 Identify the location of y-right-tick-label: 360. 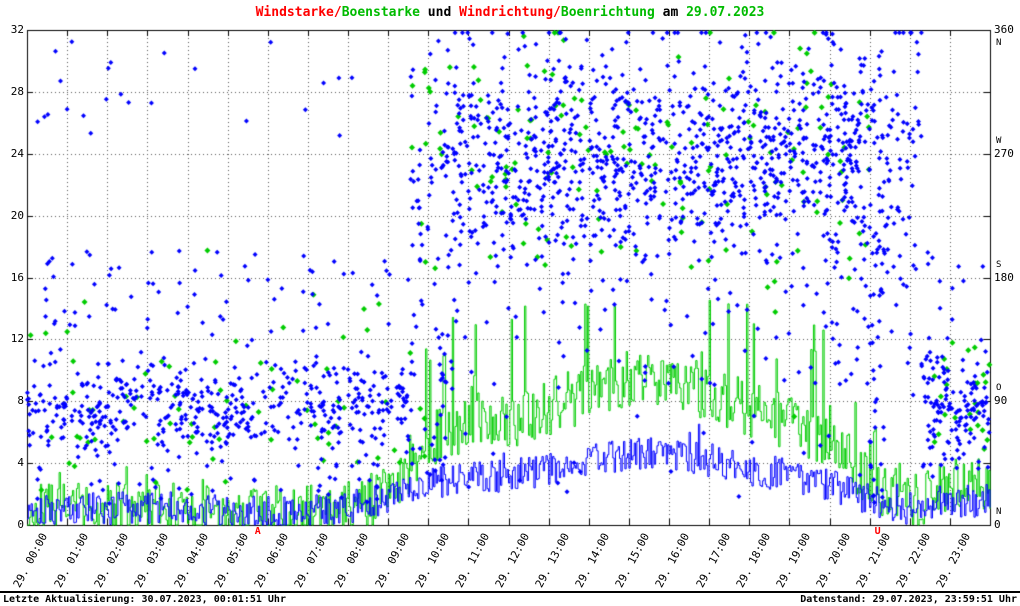
(1004, 29).